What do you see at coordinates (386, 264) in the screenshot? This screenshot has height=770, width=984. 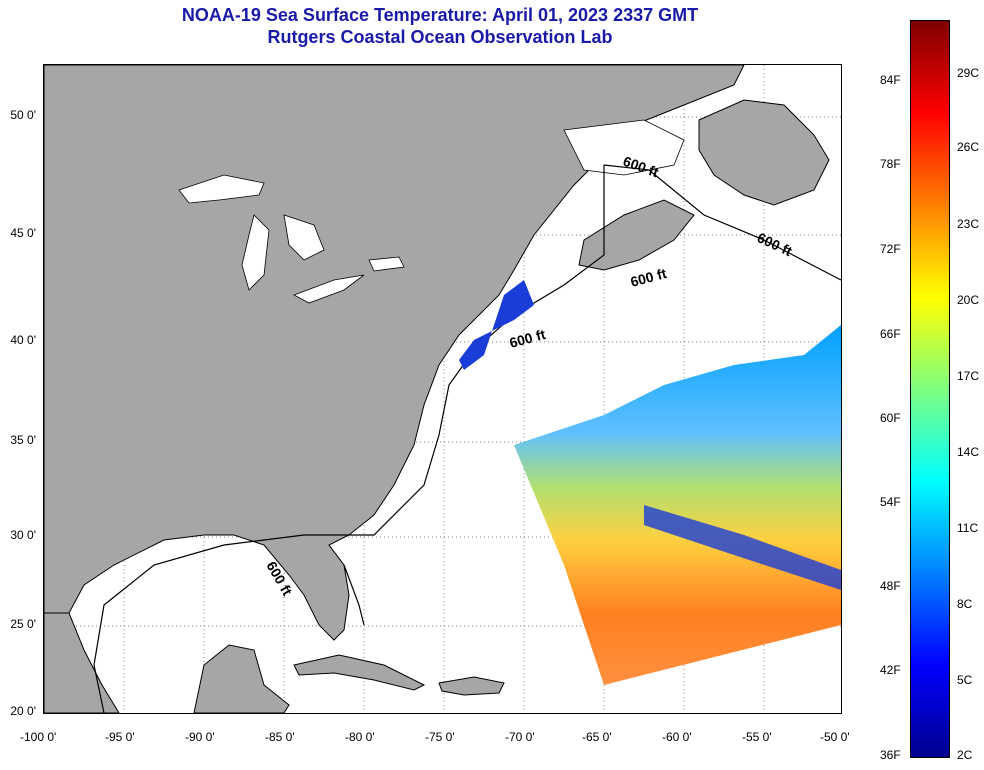 I see `lake-ontario` at bounding box center [386, 264].